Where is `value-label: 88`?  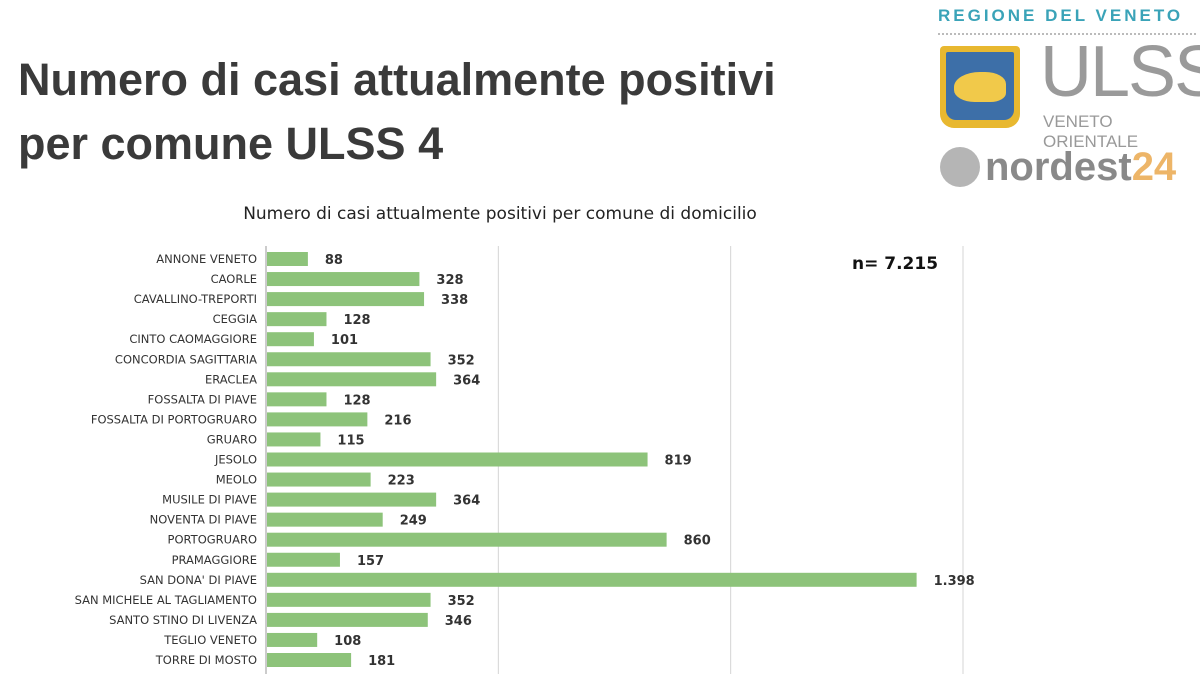 value-label: 88 is located at coordinates (334, 260).